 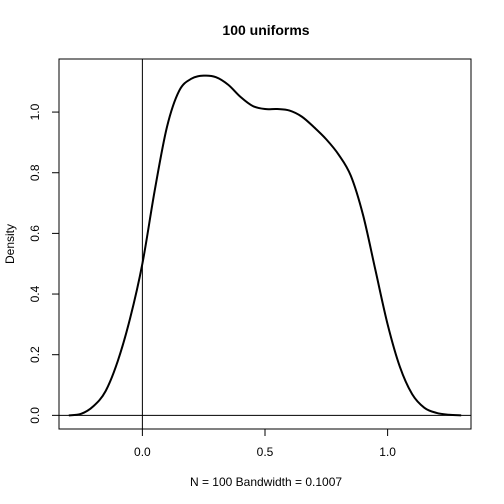 What do you see at coordinates (265, 30) in the screenshot?
I see `chart-title: 100 uniforms` at bounding box center [265, 30].